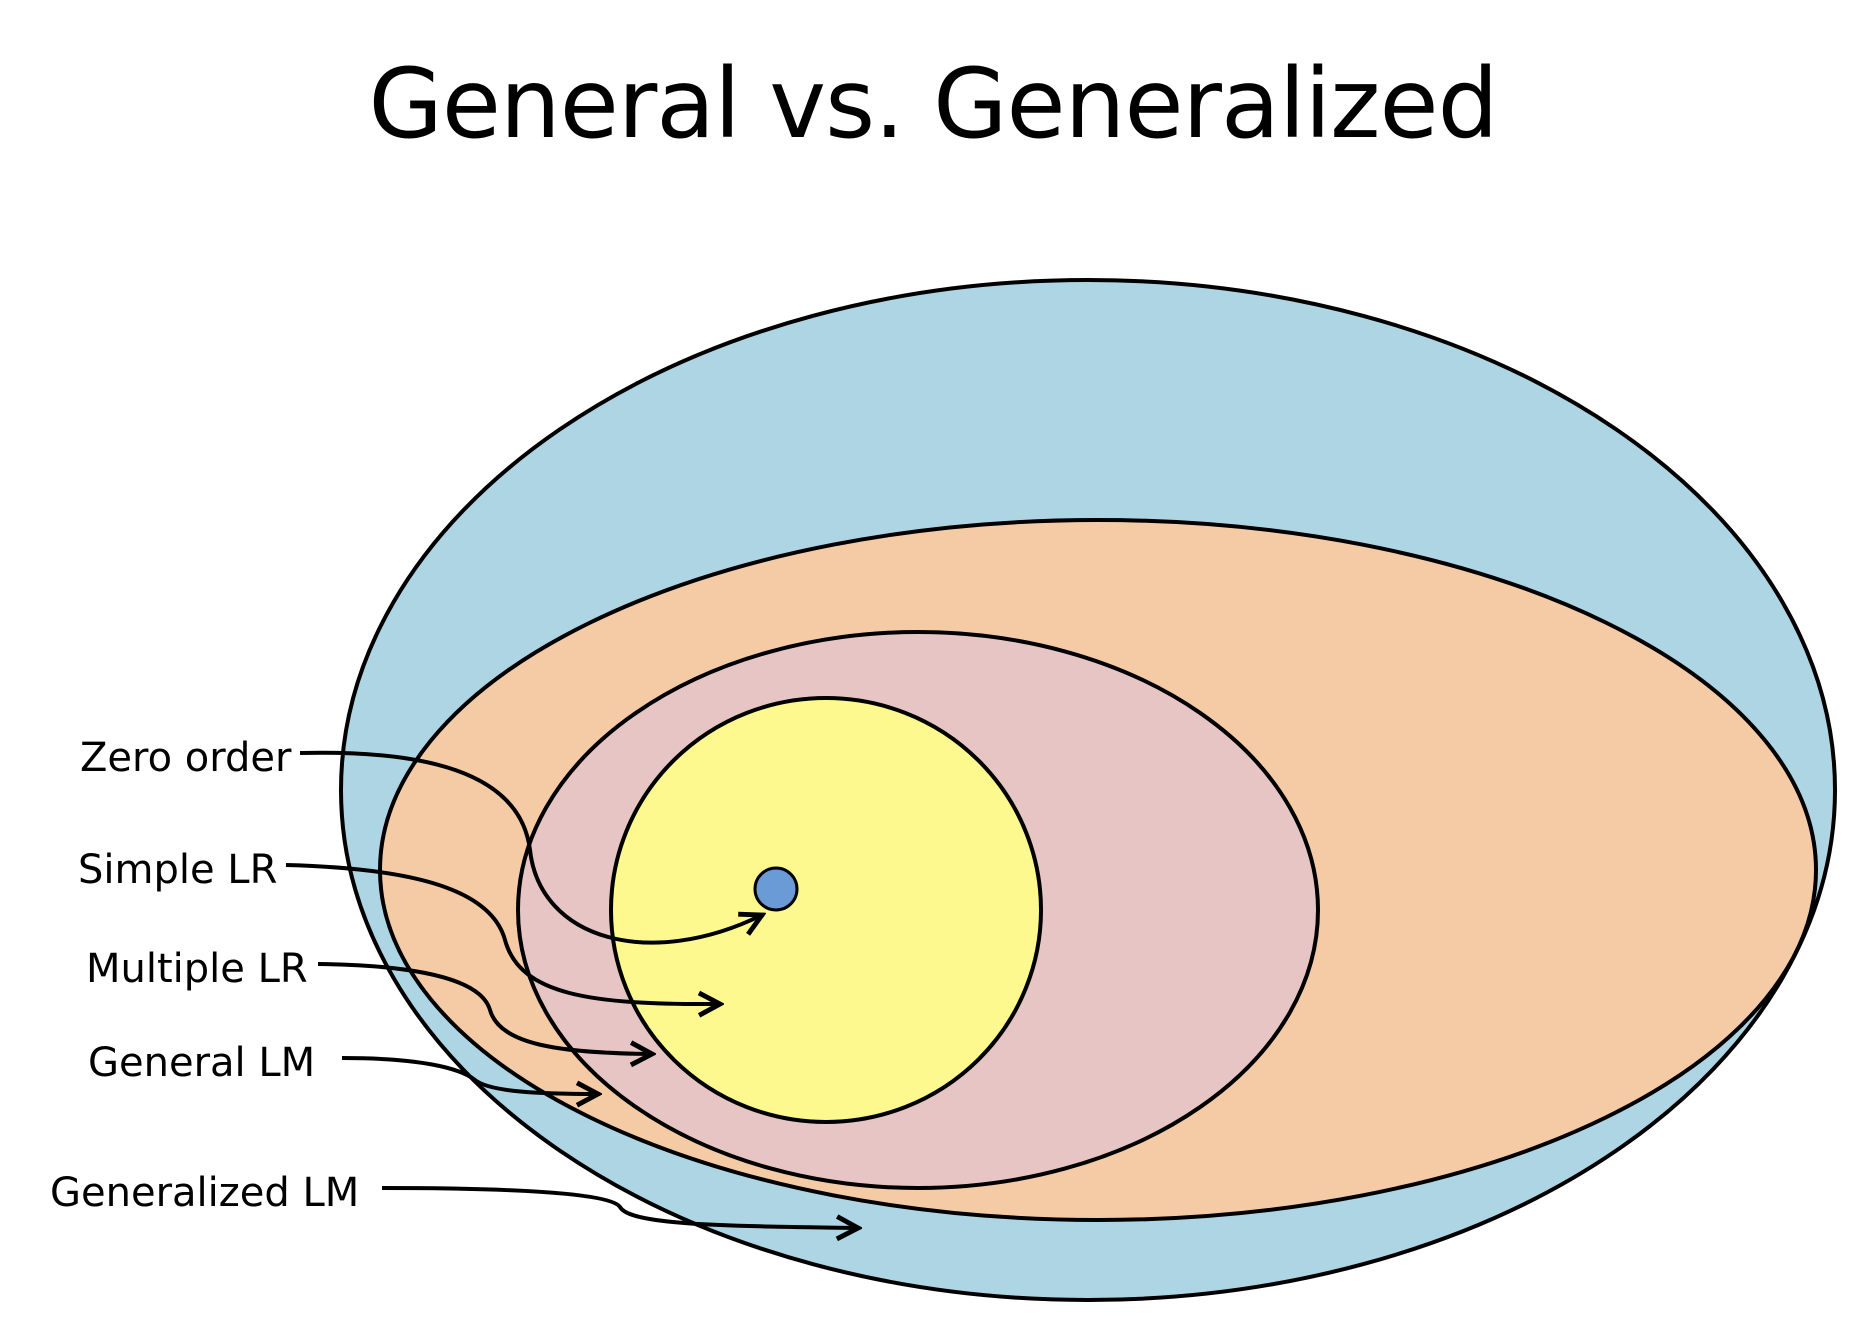 This screenshot has width=1866, height=1328. What do you see at coordinates (826, 910) in the screenshot?
I see `simple-lr-region` at bounding box center [826, 910].